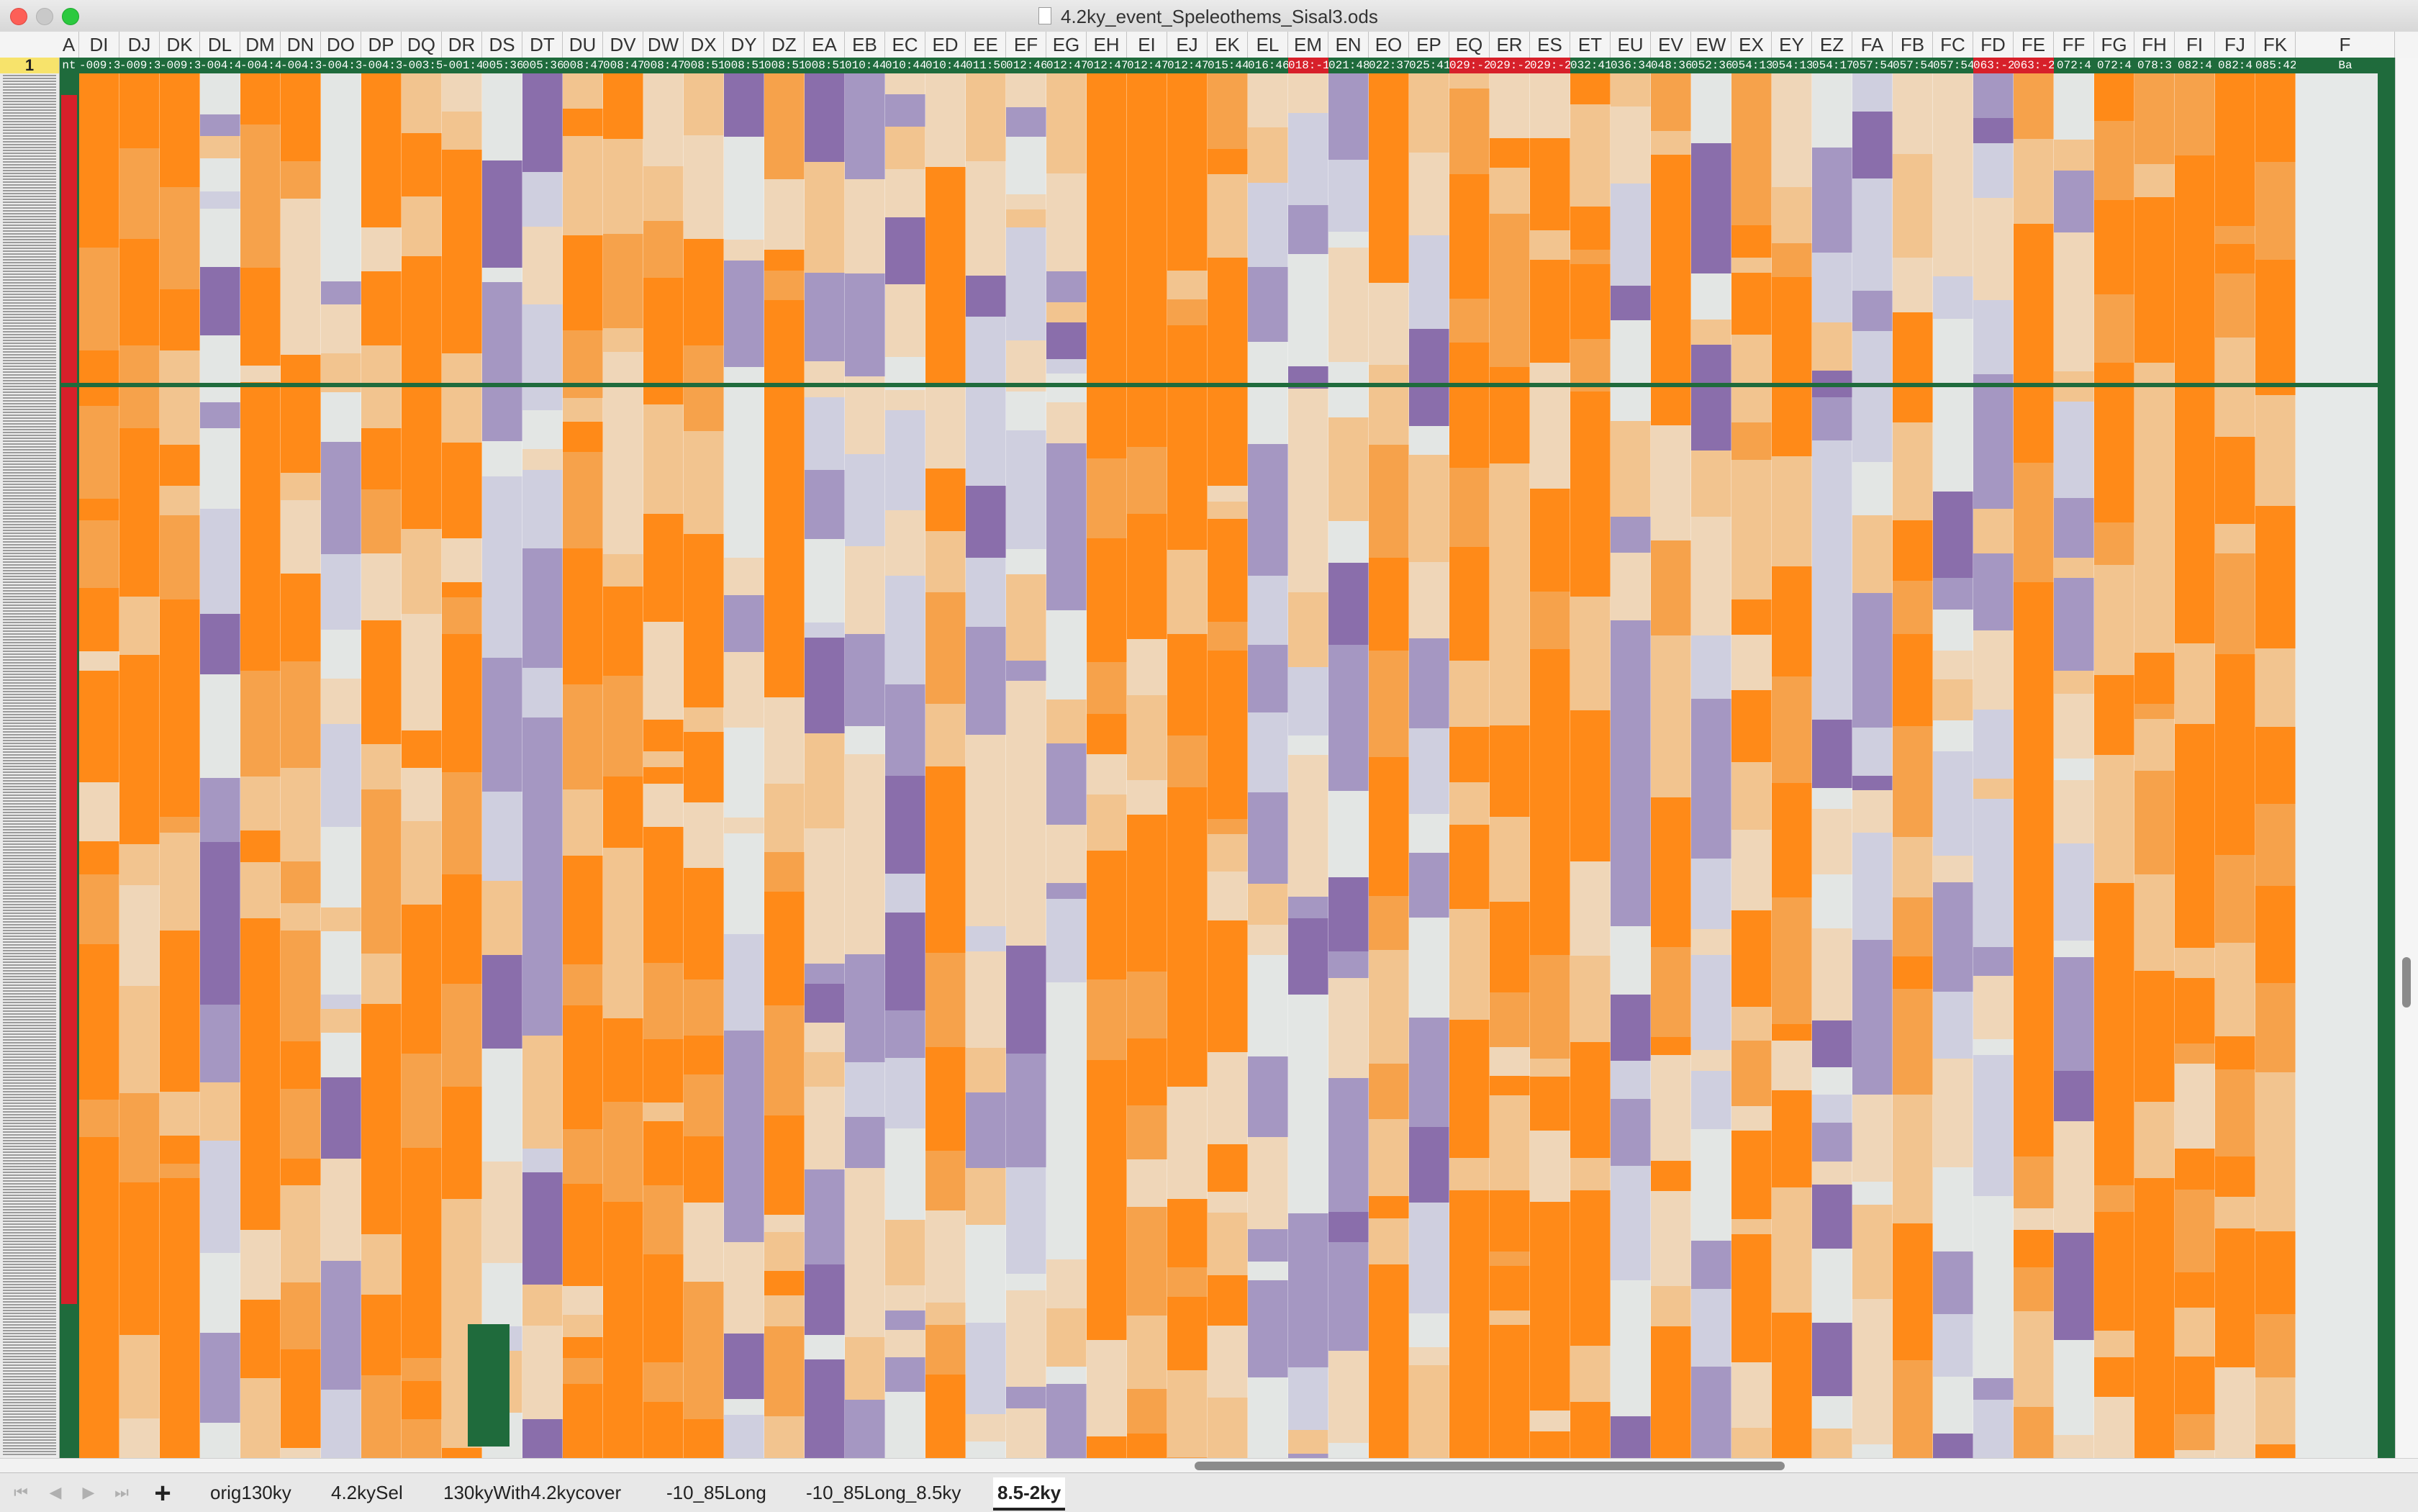 This screenshot has height=1512, width=2418. Describe the element at coordinates (21, 1492) in the screenshot. I see `first-sheet-icon: ⏮` at that location.